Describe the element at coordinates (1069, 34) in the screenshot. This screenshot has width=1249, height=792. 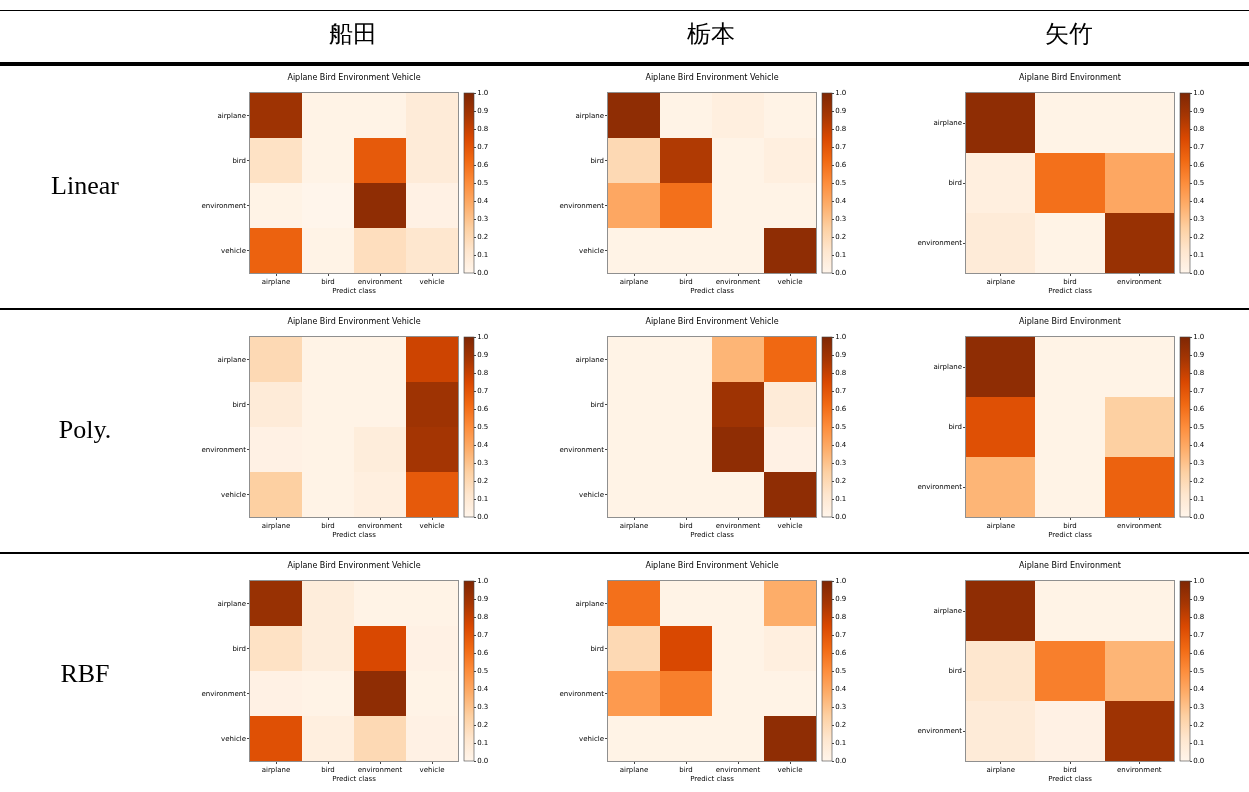
I see `category-label: 矢竹` at that location.